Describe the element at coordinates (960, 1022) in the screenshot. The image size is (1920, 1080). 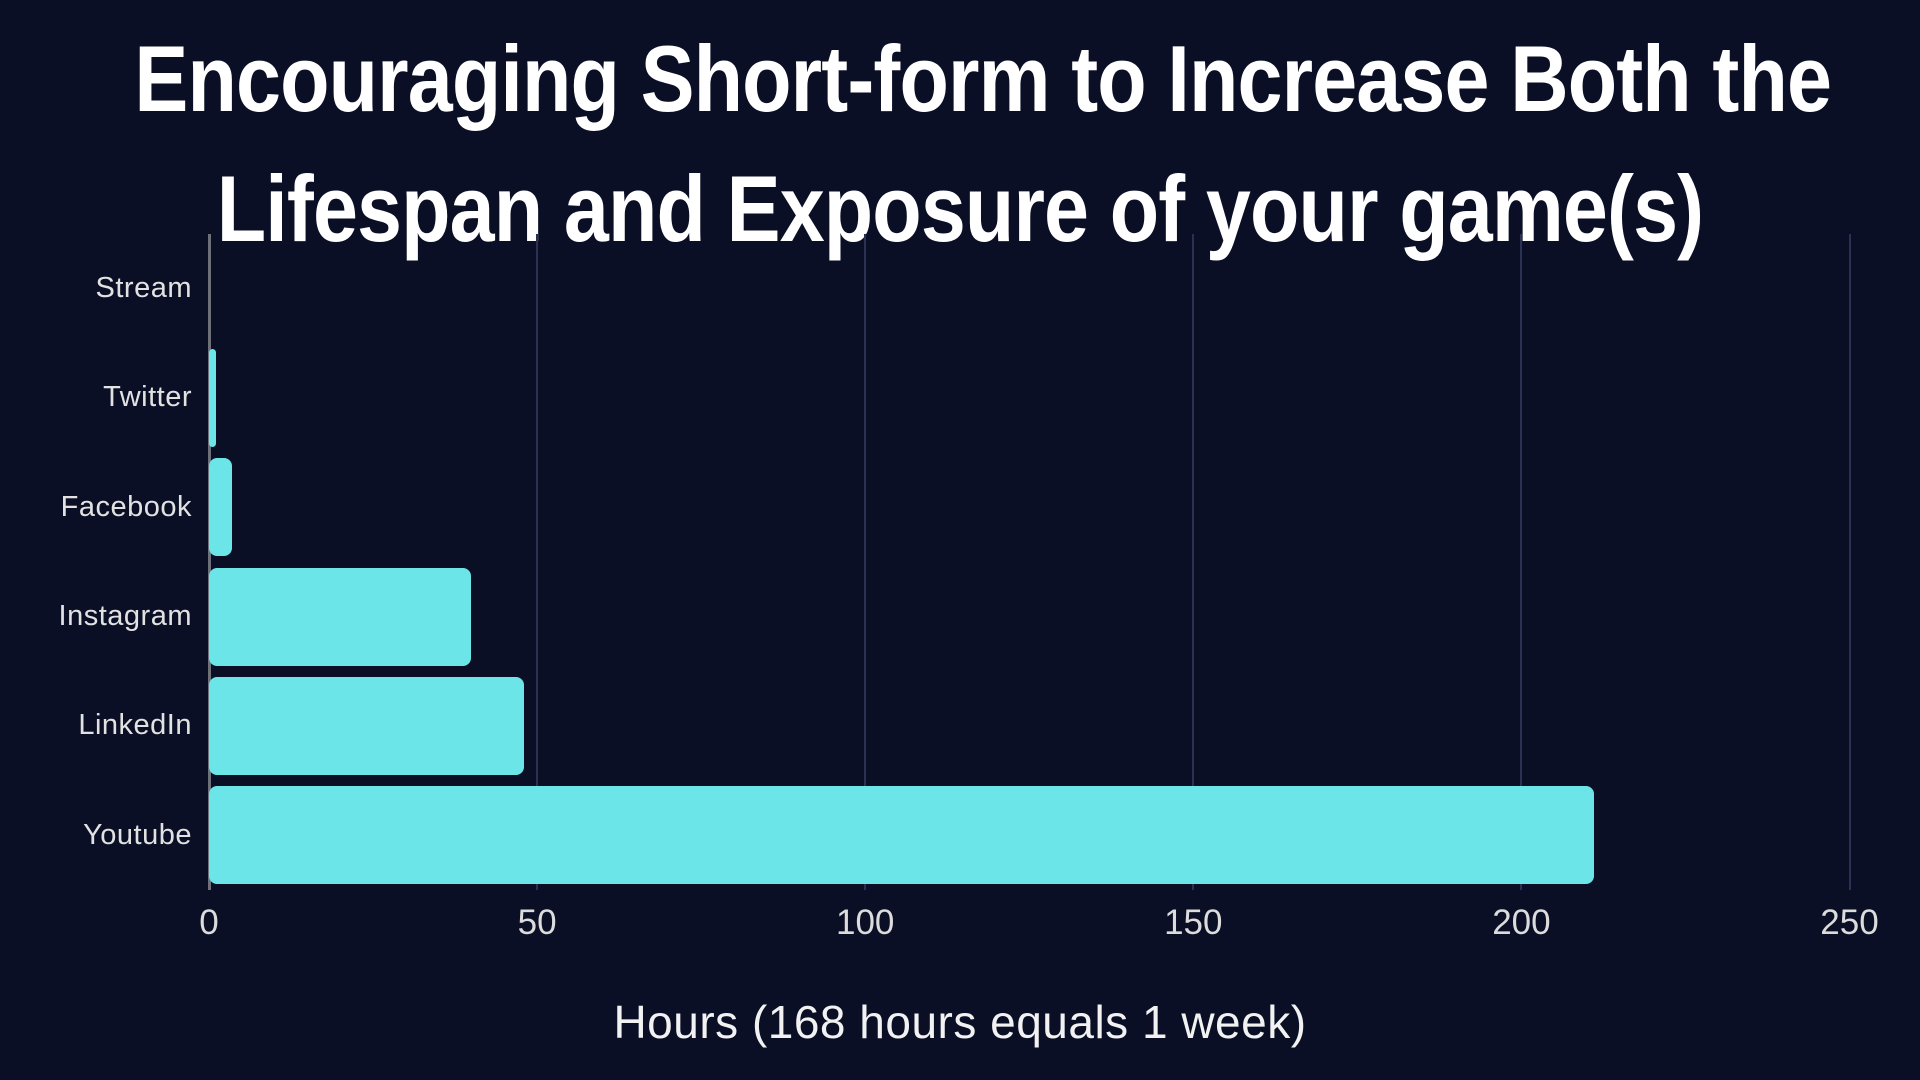
I see `x-axis-title: Hours (168 hours equals 1 week)` at that location.